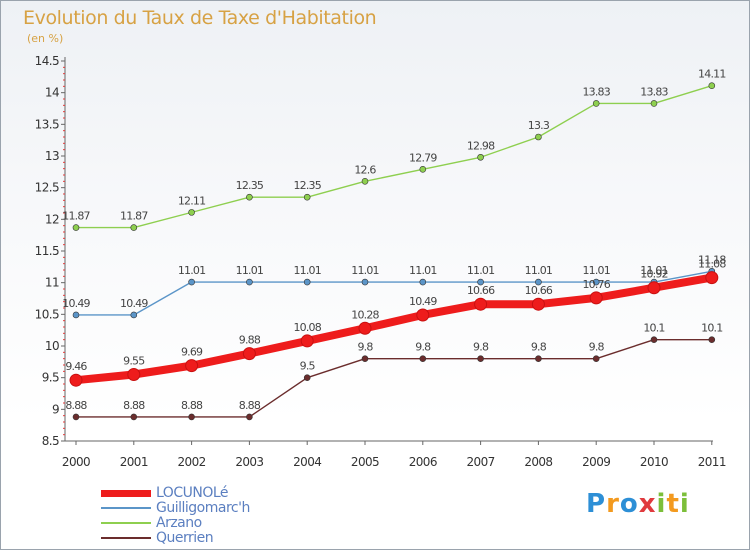  Describe the element at coordinates (47, 251) in the screenshot. I see `y-tick-label: 11.5` at that location.